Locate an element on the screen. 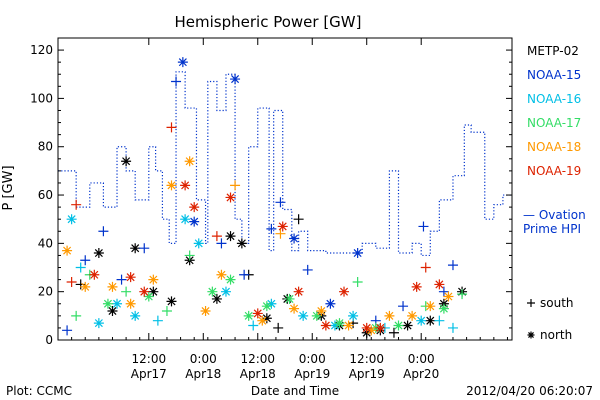  y-tick-label: 0 is located at coordinates (49, 340).